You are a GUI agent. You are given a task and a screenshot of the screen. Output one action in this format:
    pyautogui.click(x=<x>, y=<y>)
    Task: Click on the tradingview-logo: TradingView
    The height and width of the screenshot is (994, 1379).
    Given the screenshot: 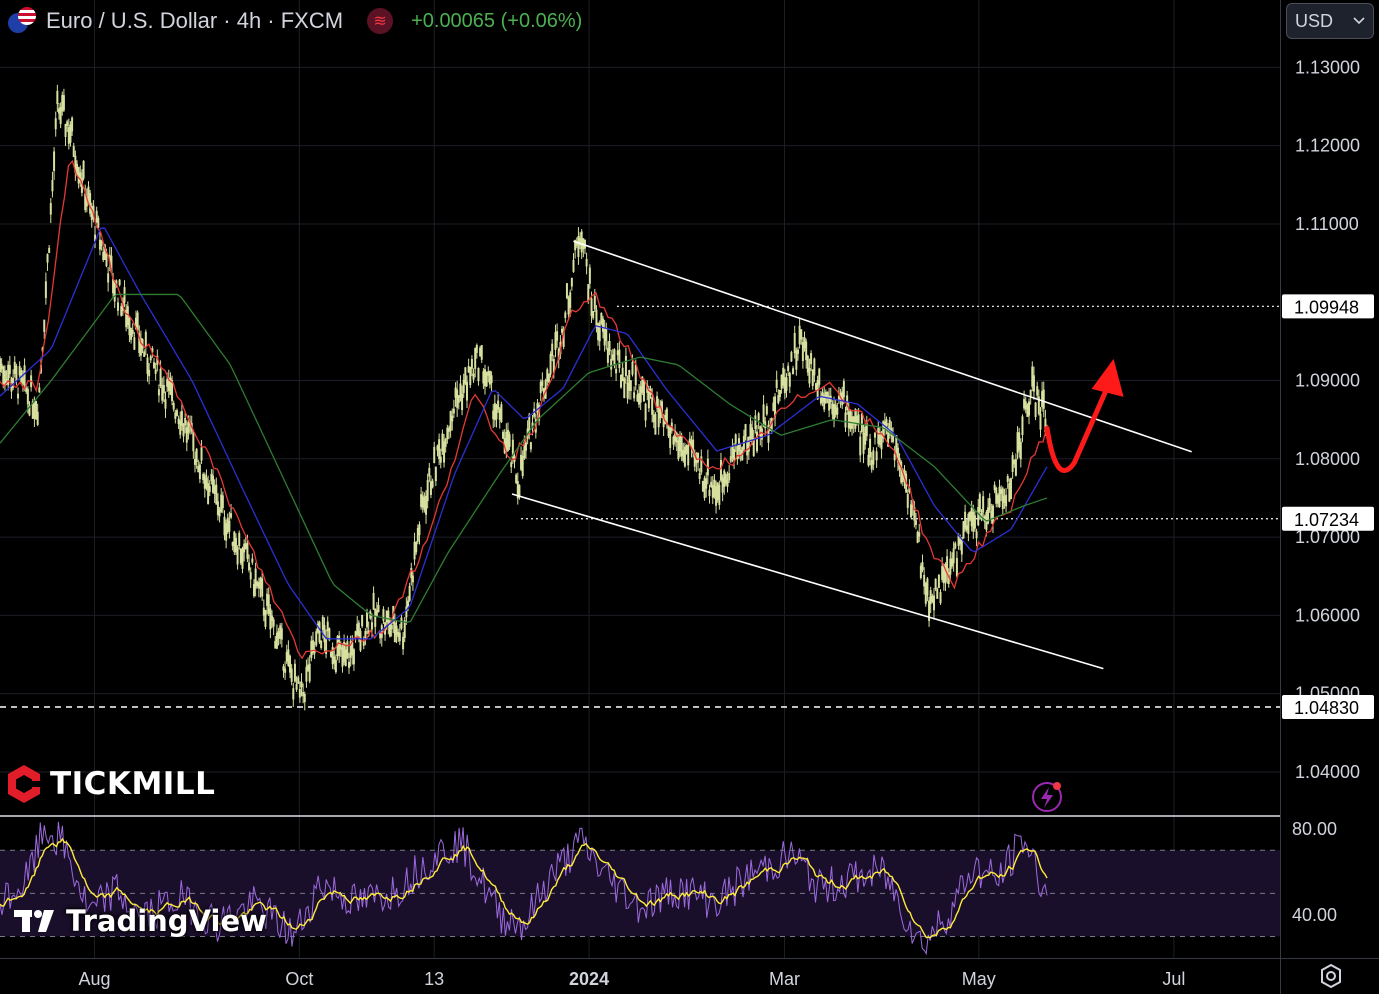 What is the action you would take?
    pyautogui.click(x=140, y=921)
    